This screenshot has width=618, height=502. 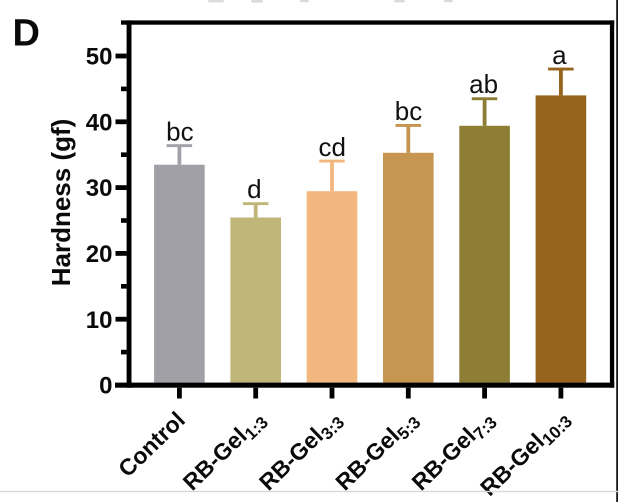 What do you see at coordinates (331, 147) in the screenshot?
I see `svg-text: cd` at bounding box center [331, 147].